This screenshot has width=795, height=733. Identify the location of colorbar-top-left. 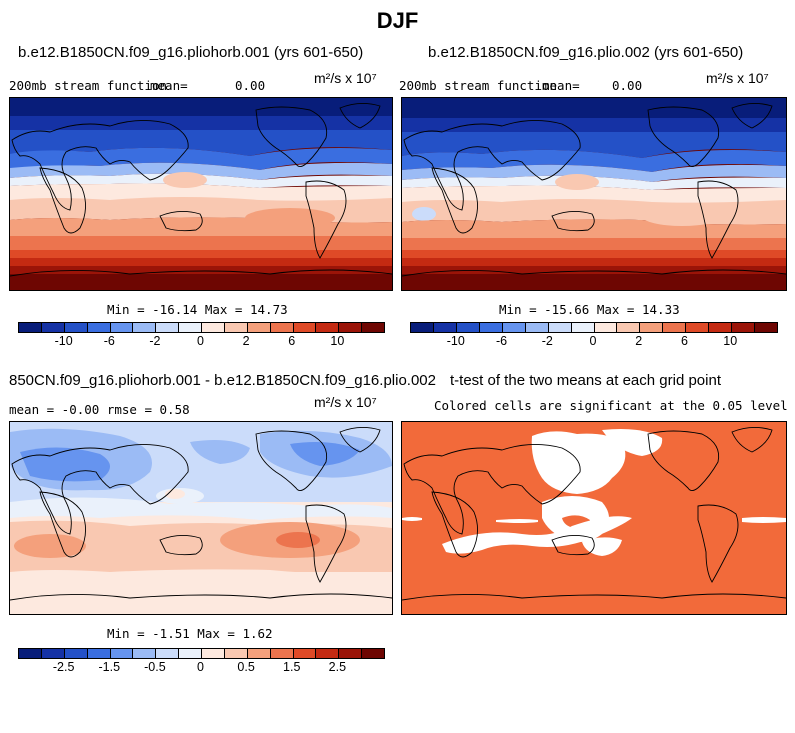
(201, 327).